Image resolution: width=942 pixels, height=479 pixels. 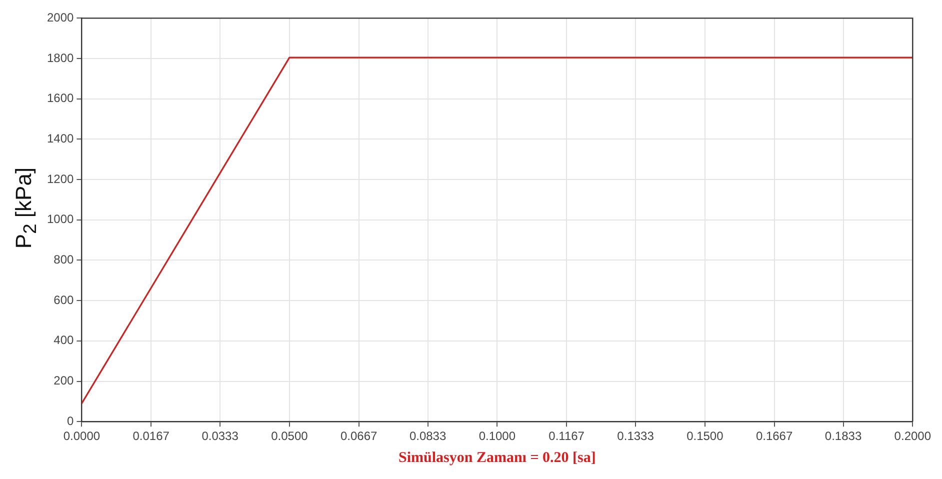 I want to click on x-tick-label: 0.1833, so click(x=843, y=436).